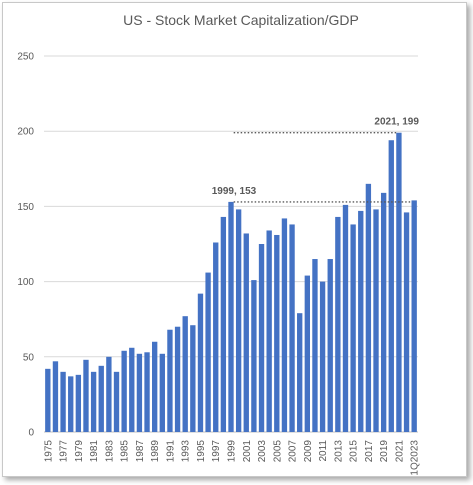 The width and height of the screenshot is (473, 485). Describe the element at coordinates (247, 451) in the screenshot. I see `x-tick-label: 2001` at that location.